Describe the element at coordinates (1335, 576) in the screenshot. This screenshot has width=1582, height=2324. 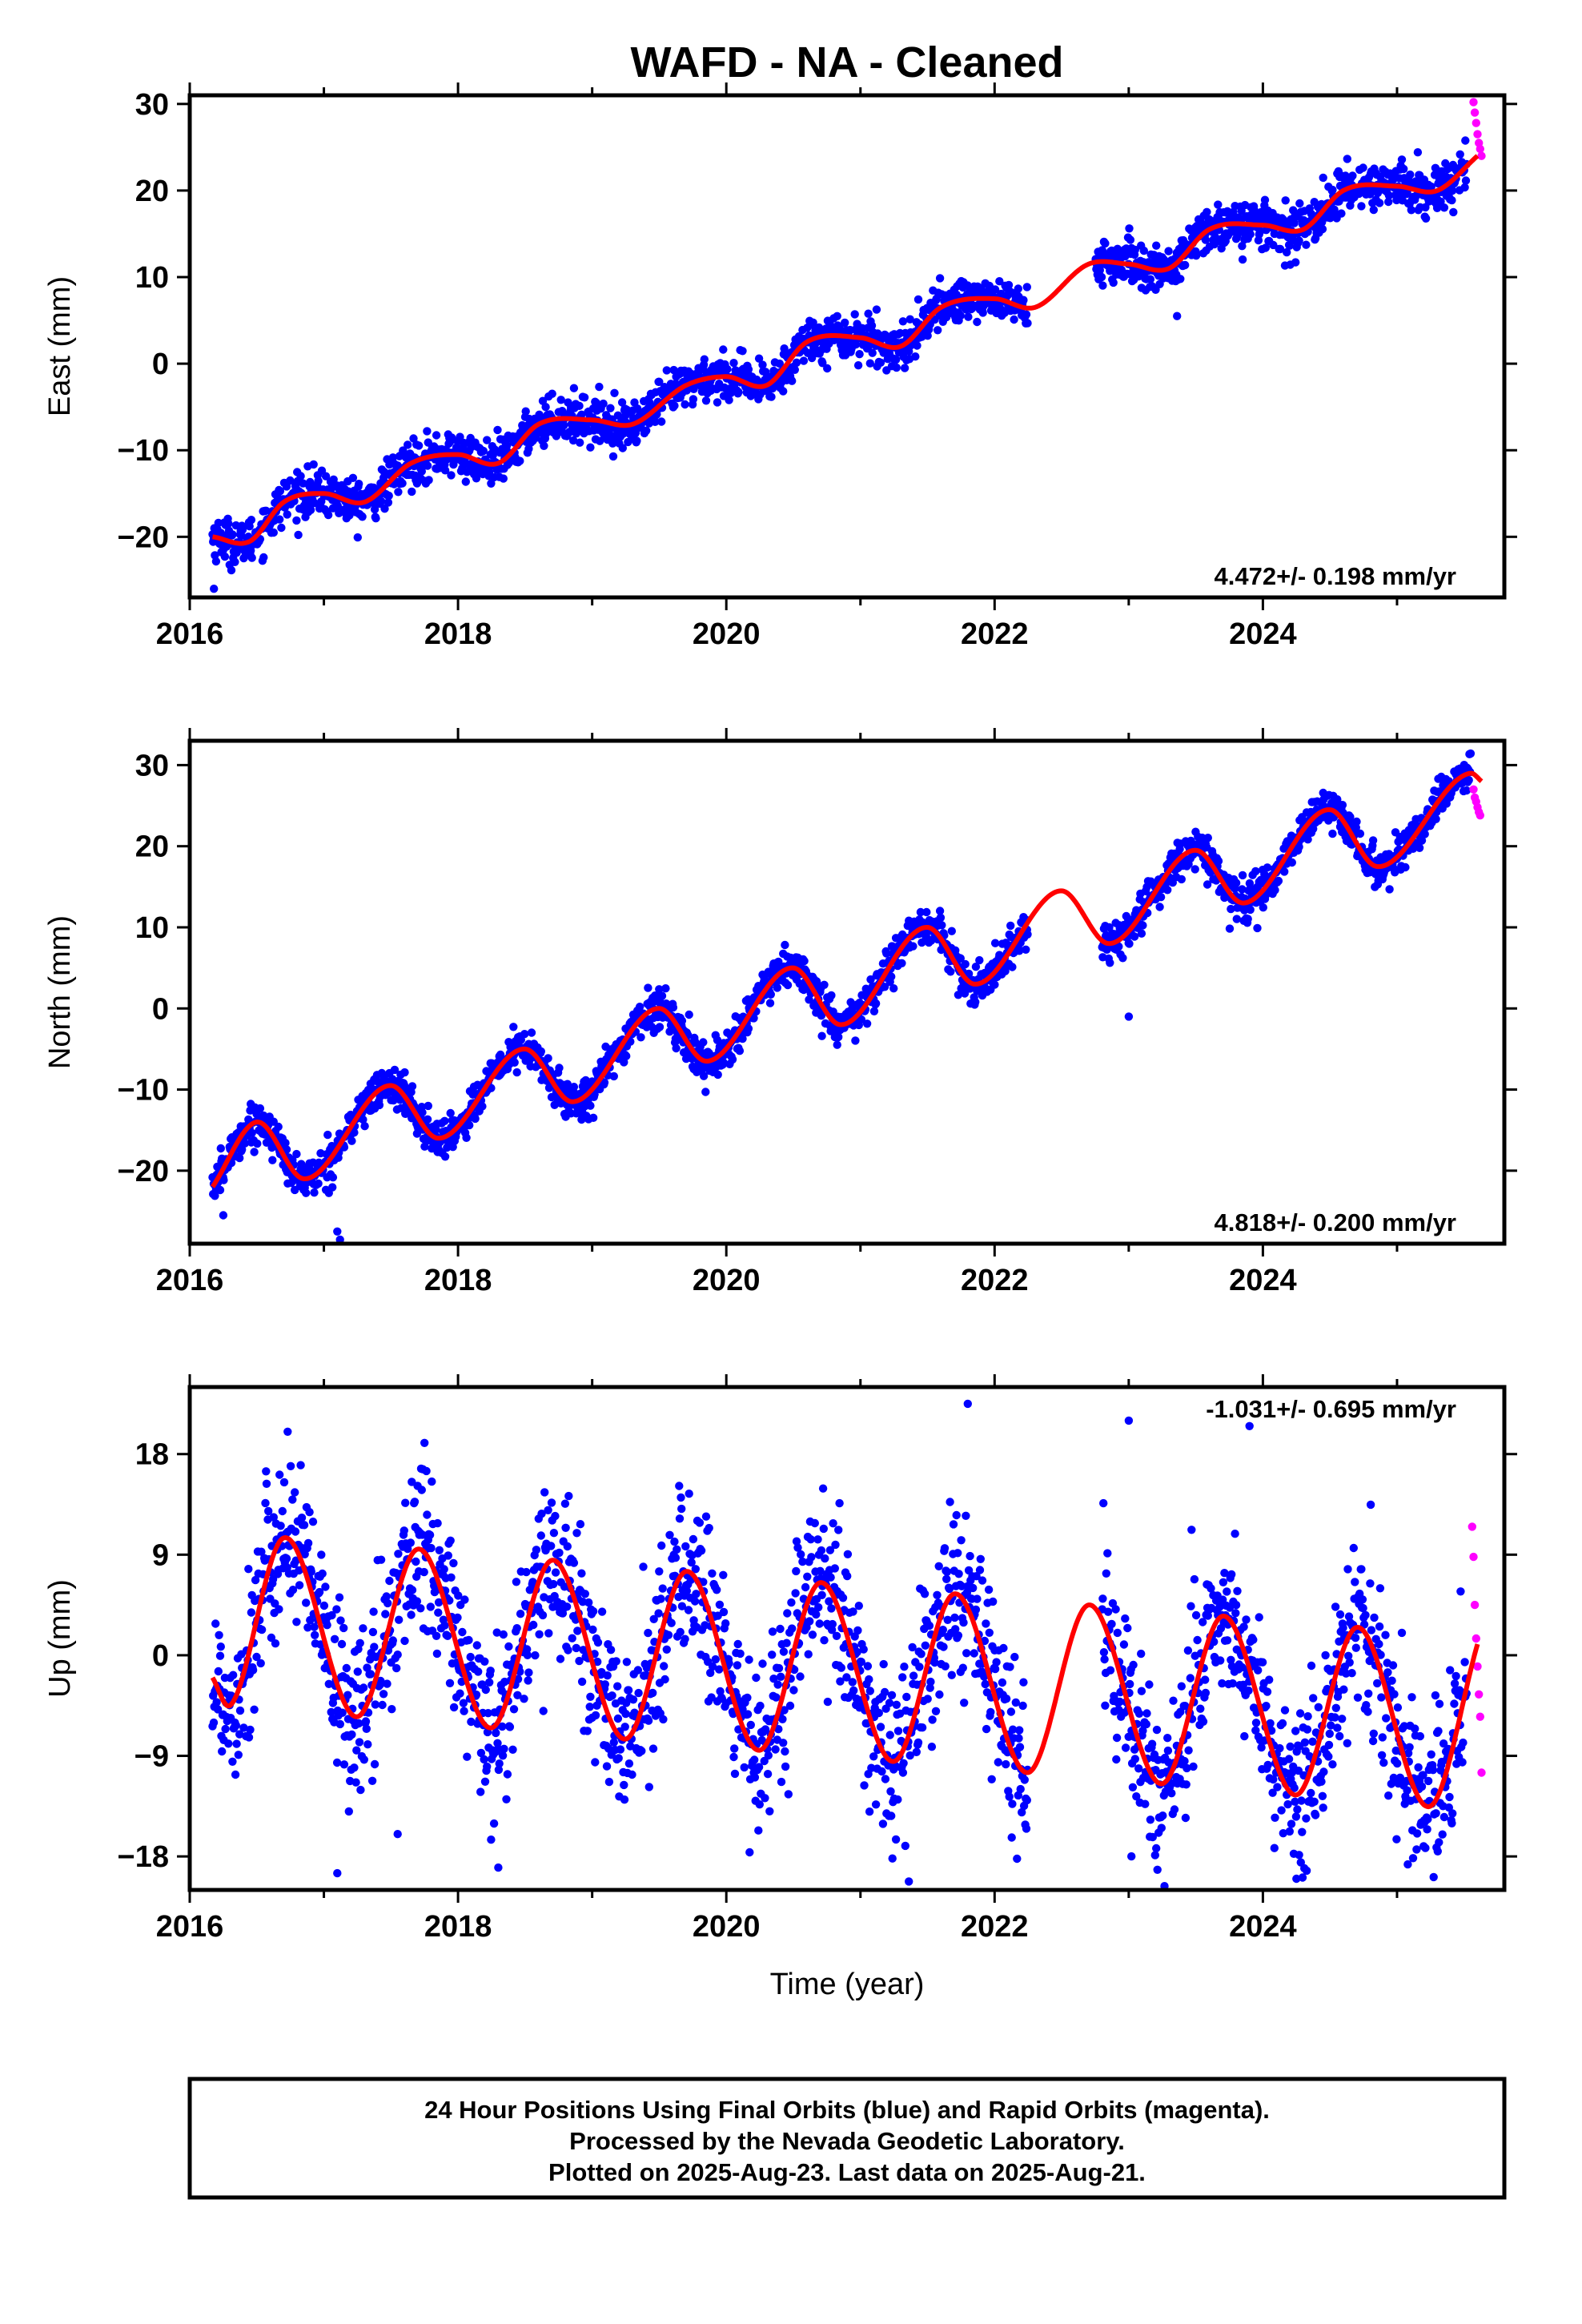
I see `velocity-rate-label: 4.472+/- 0.198 mm/yr` at that location.